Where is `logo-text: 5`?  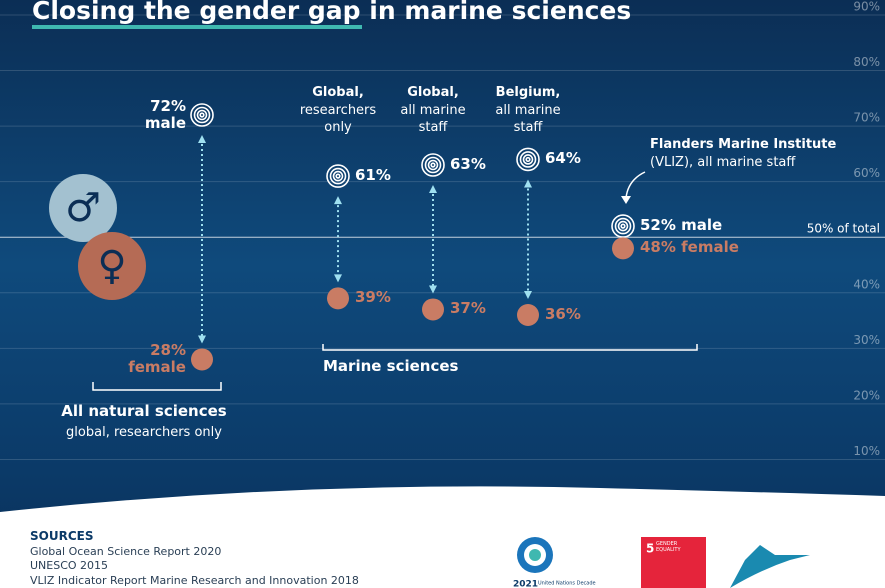 logo-text: 5 is located at coordinates (650, 549).